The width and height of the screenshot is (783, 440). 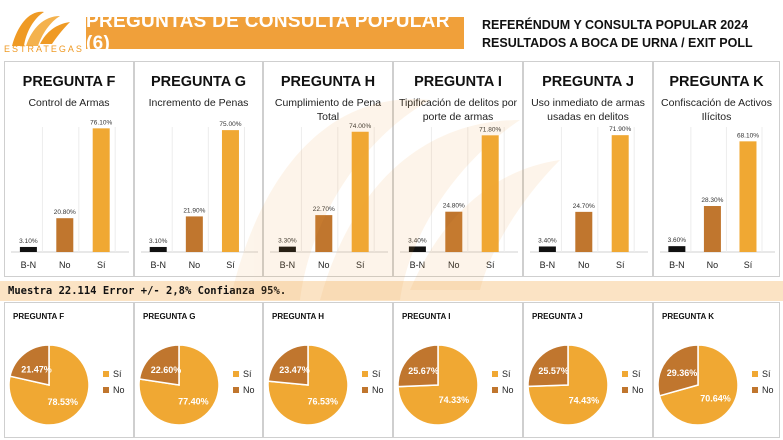 I want to click on data-label: 20.80%, so click(x=65, y=212).